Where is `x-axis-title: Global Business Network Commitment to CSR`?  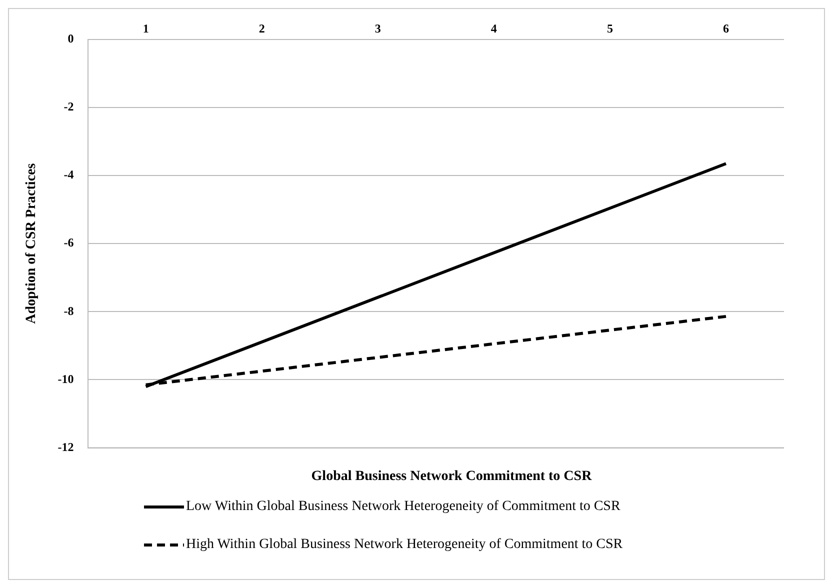 x-axis-title: Global Business Network Commitment to CSR is located at coordinates (451, 477).